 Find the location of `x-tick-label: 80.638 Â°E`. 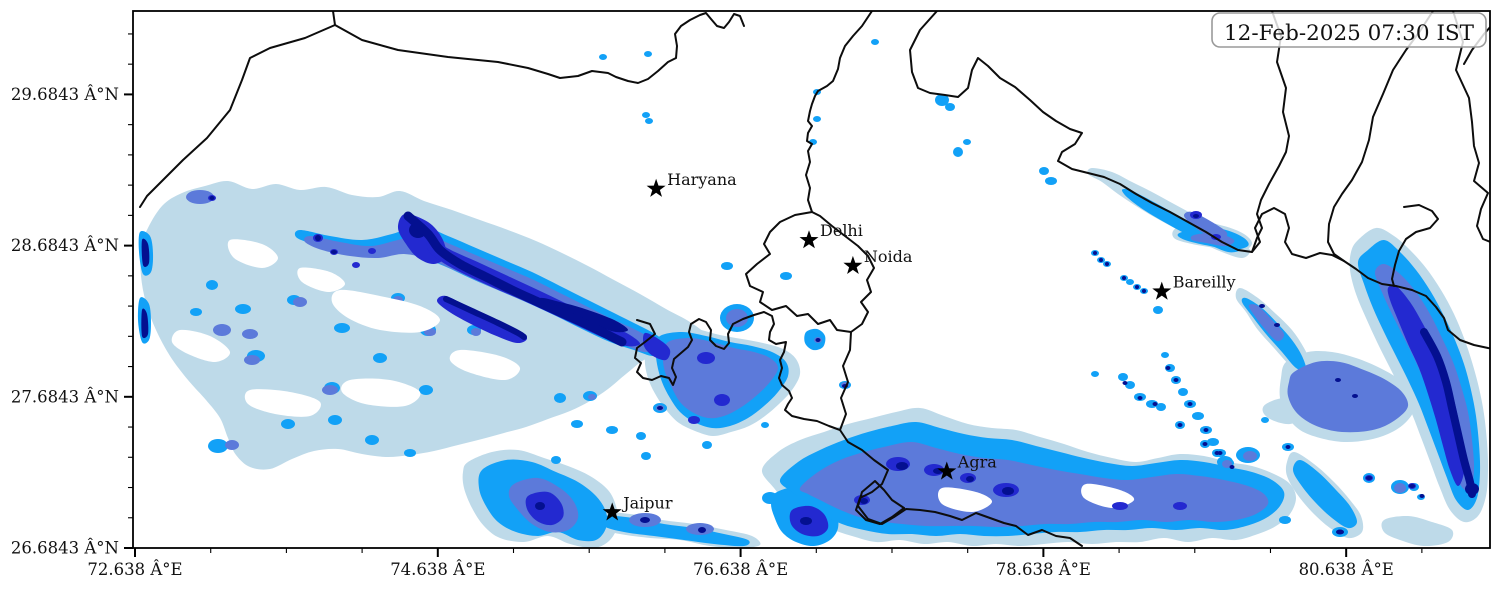

x-tick-label: 80.638 Â°E is located at coordinates (1346, 569).